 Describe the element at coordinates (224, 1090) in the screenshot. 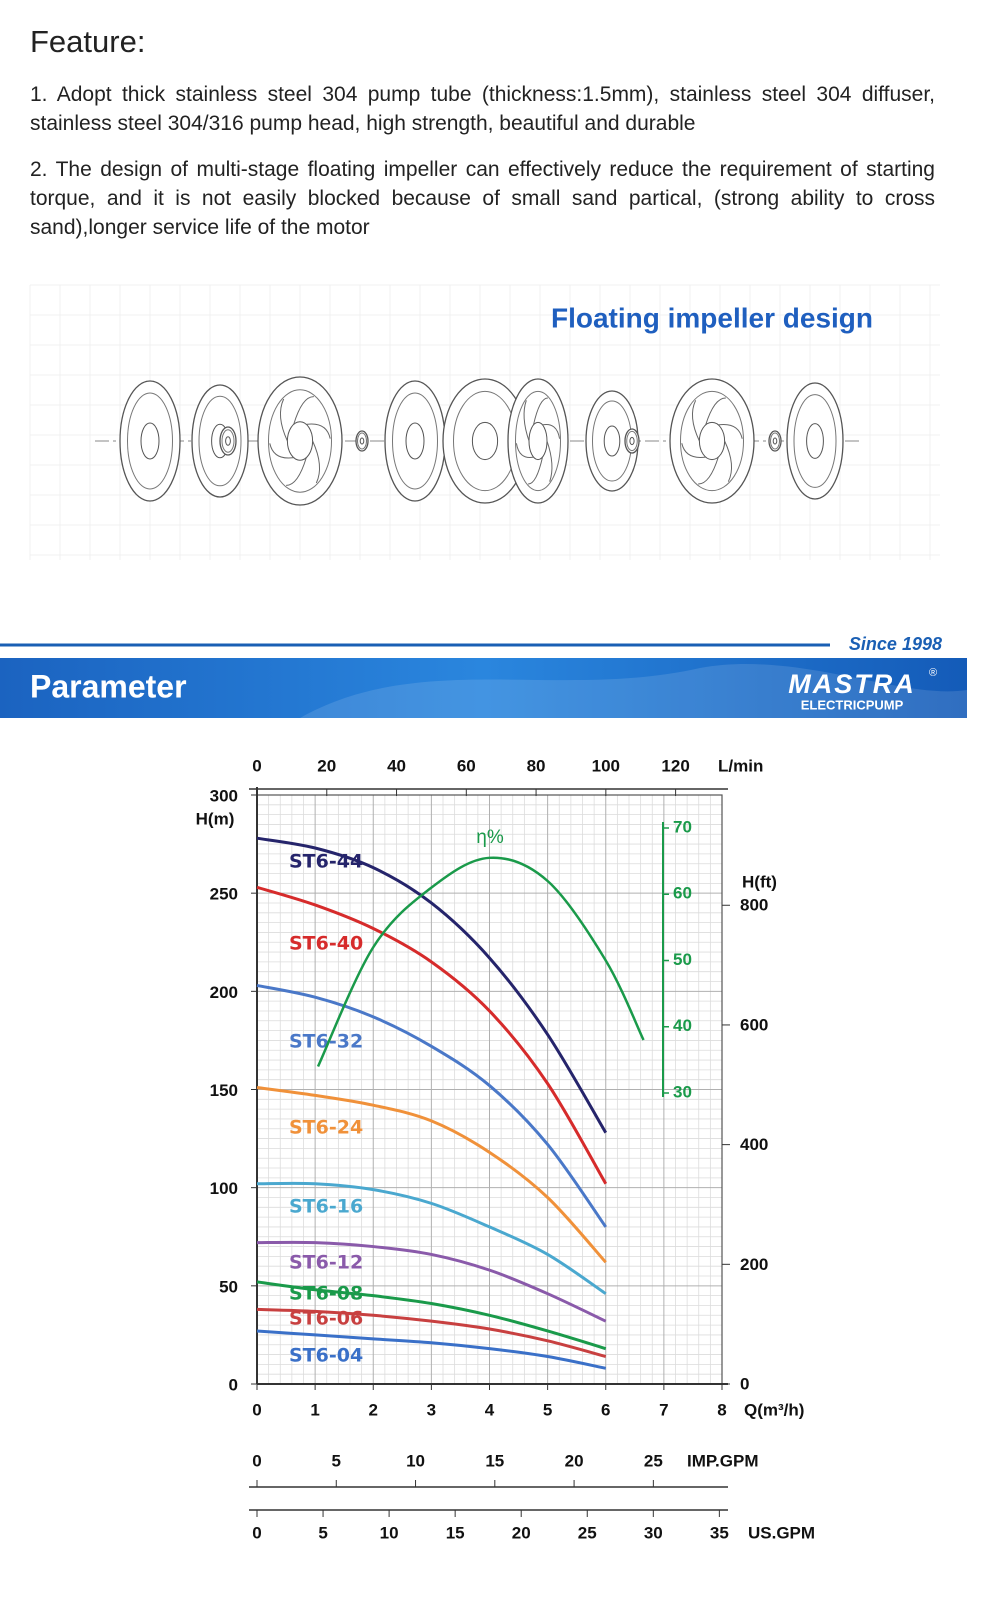

I see `y-tick-label: 150` at that location.